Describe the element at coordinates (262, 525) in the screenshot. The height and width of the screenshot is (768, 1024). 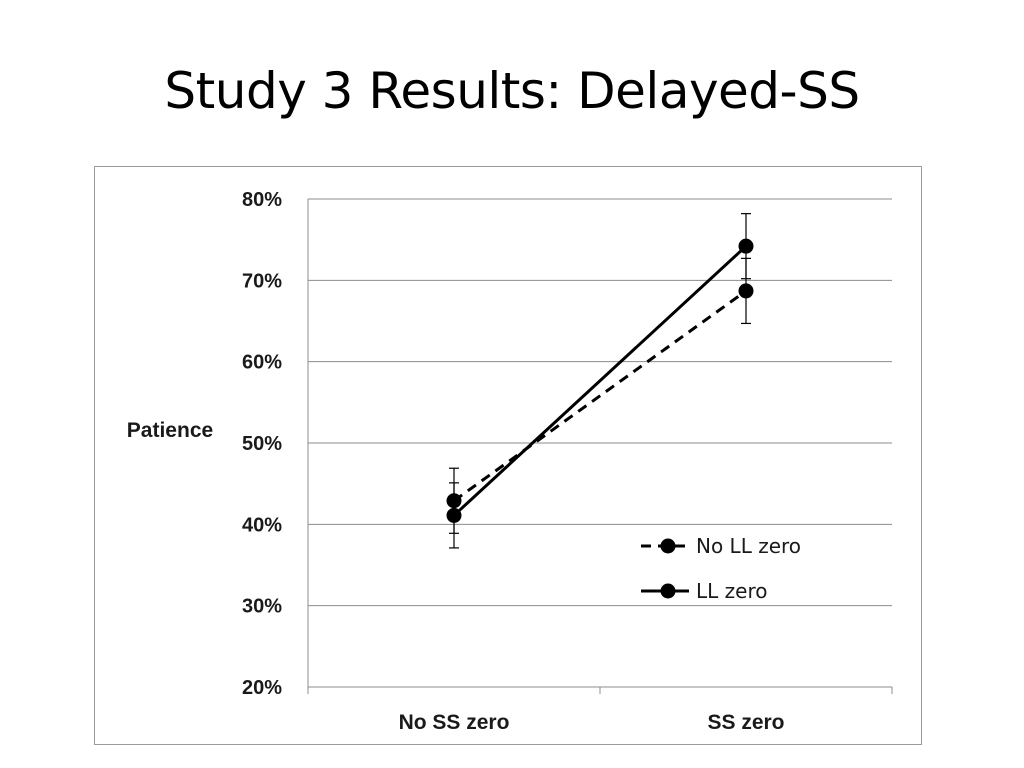
I see `y-tick-label: 40%` at that location.